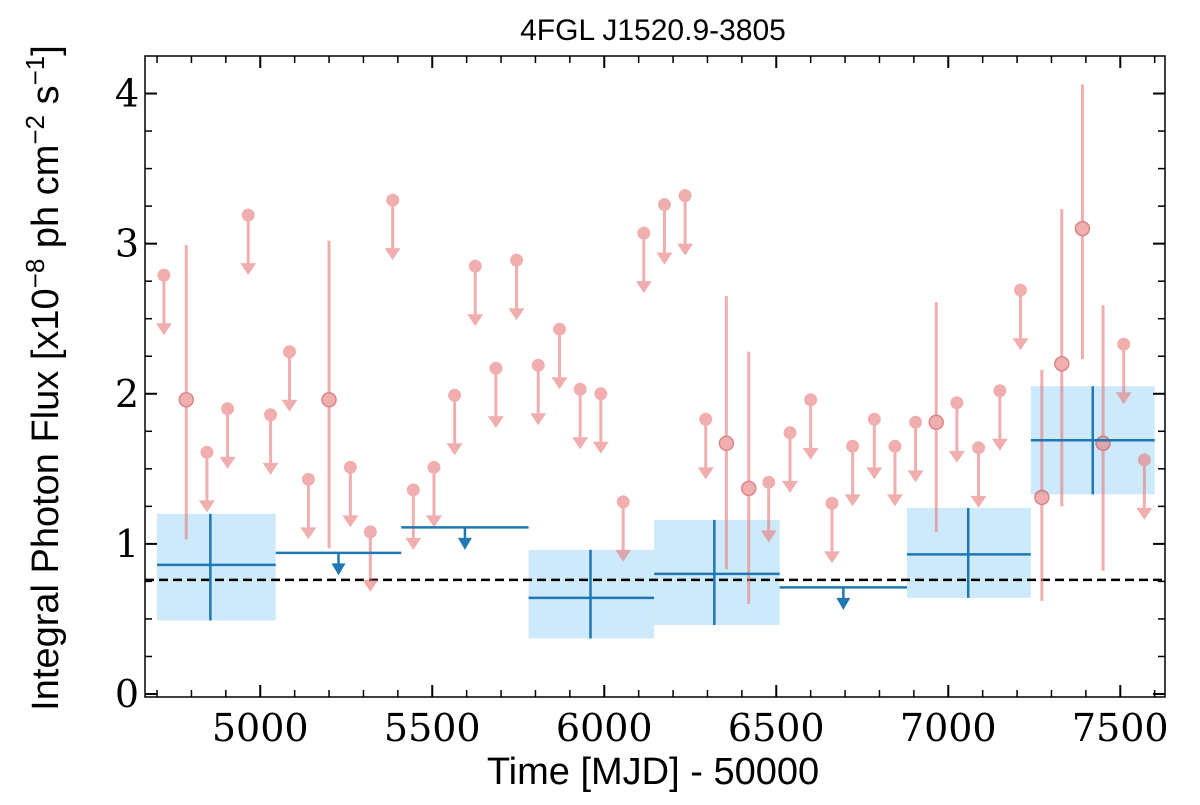 The width and height of the screenshot is (1200, 805). What do you see at coordinates (127, 394) in the screenshot?
I see `y-tick-label: 2` at bounding box center [127, 394].